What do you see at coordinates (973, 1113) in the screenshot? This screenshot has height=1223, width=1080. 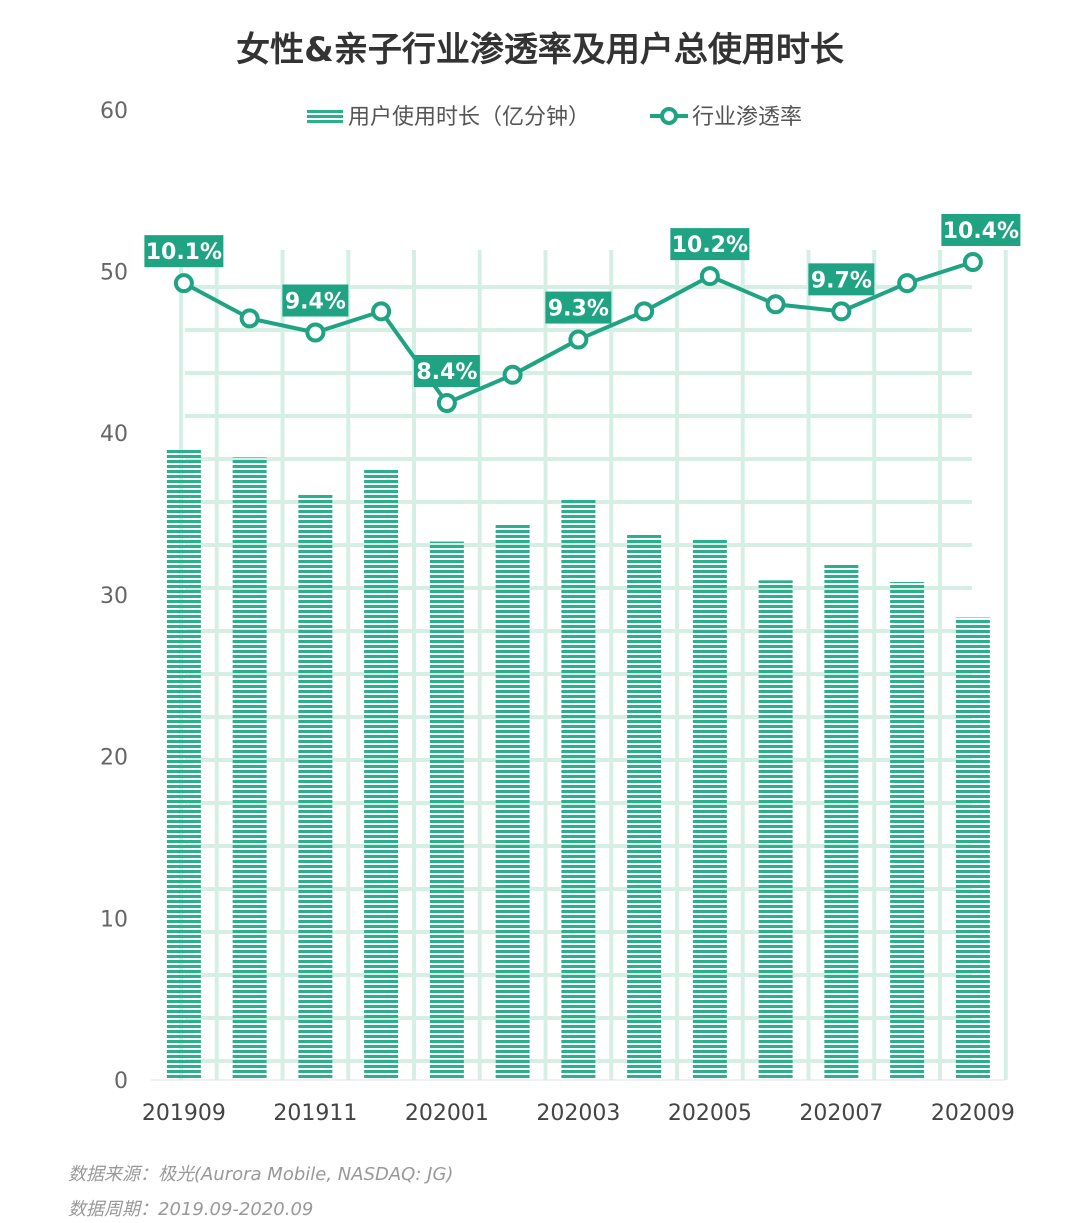 I see `x-tick-202009: 202009` at bounding box center [973, 1113].